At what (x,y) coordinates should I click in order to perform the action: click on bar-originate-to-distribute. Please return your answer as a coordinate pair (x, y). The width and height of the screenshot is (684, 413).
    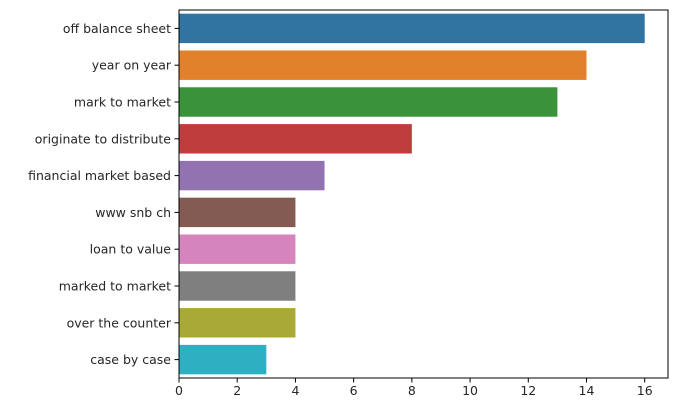
    Looking at the image, I should click on (295, 139).